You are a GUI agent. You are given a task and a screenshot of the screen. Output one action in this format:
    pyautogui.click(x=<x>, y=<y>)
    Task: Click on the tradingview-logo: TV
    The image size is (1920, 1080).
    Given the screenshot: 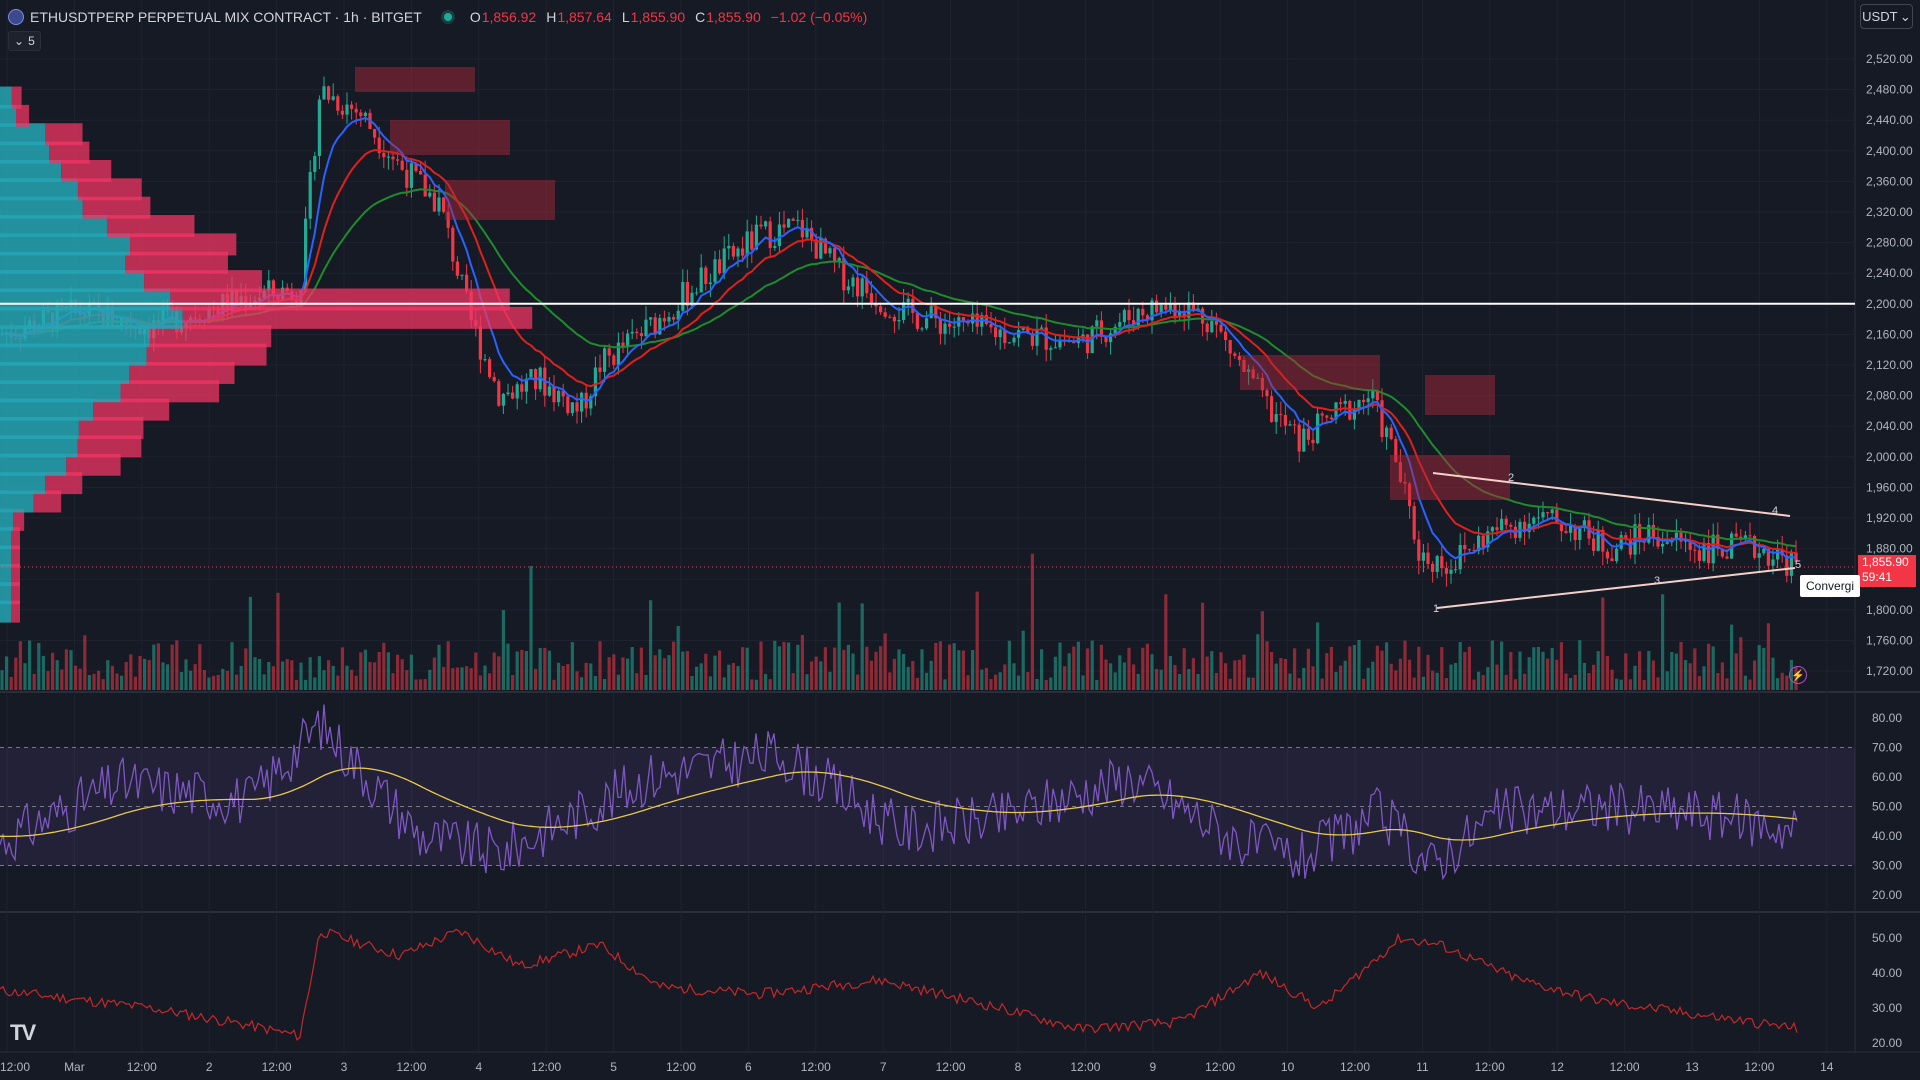 What is the action you would take?
    pyautogui.click(x=23, y=1032)
    